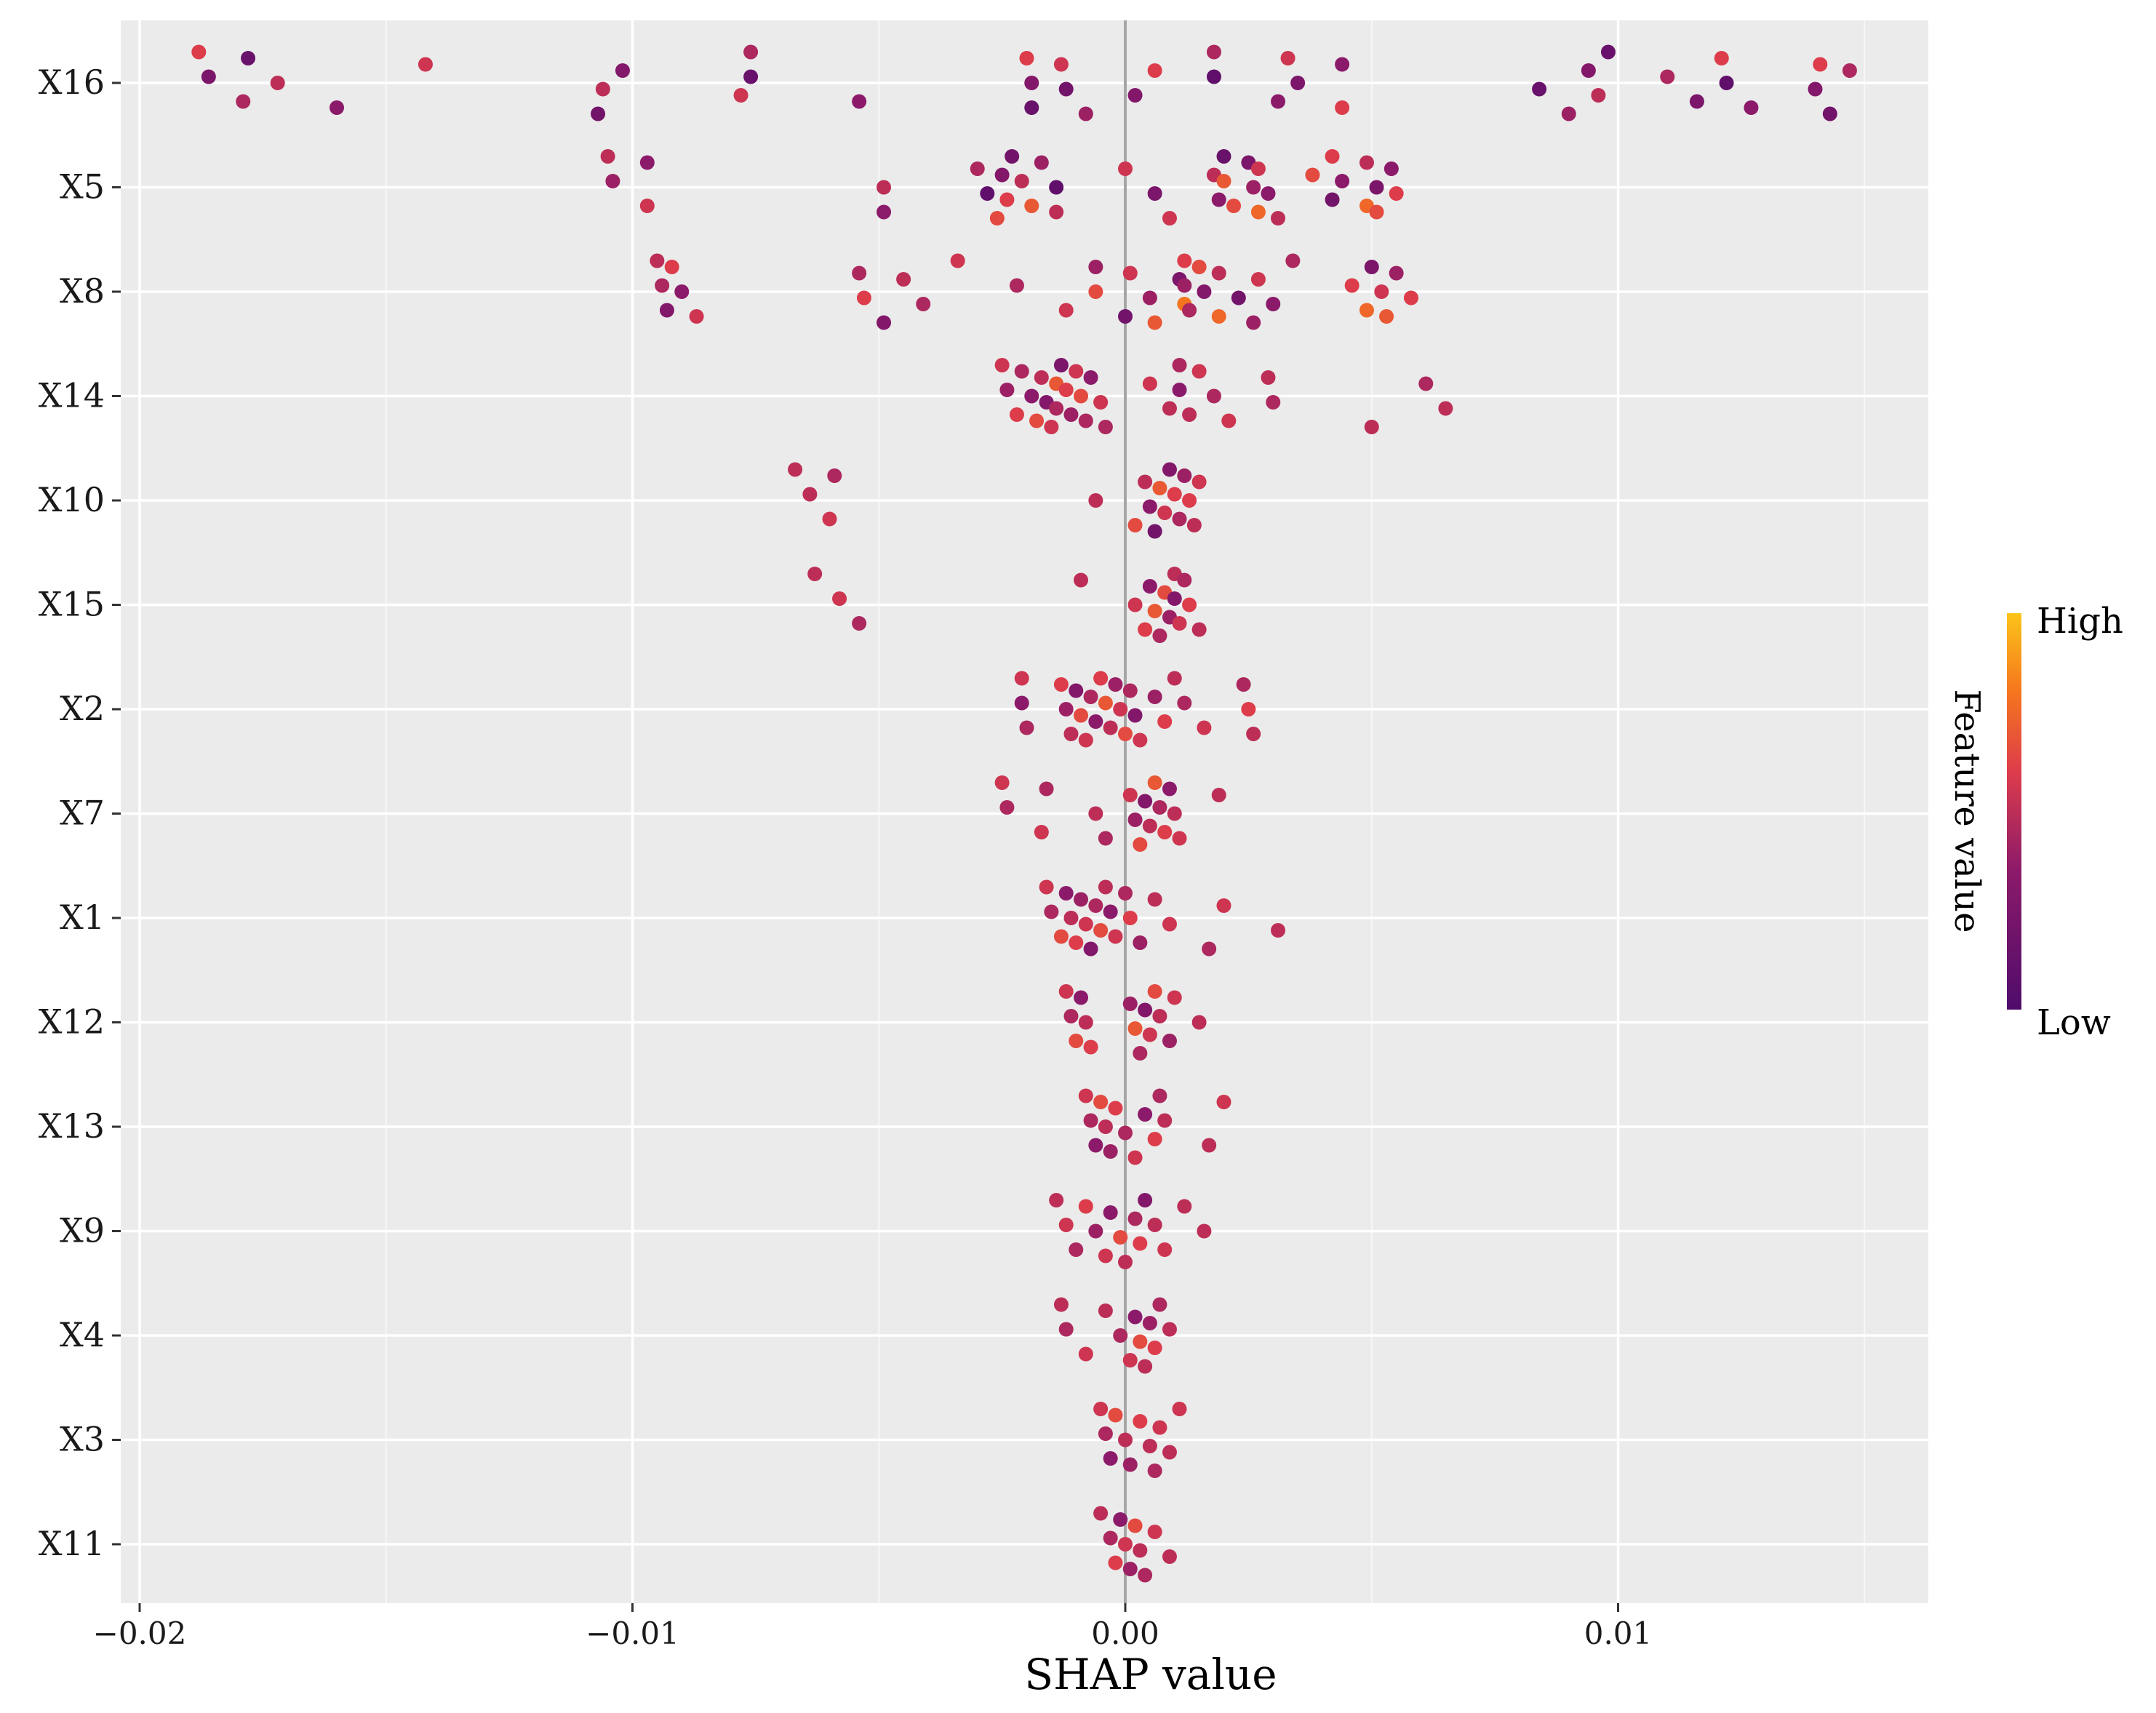 The width and height of the screenshot is (2156, 1713). Describe the element at coordinates (82, 187) in the screenshot. I see `y-tick-label-x5: X5` at that location.